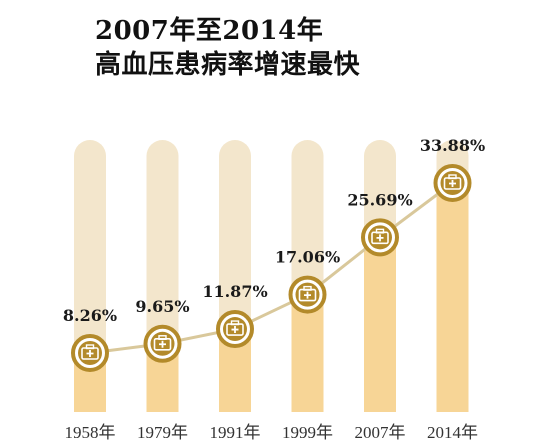 The image size is (540, 441). Describe the element at coordinates (379, 199) in the screenshot. I see `data-label: 25.69%` at that location.